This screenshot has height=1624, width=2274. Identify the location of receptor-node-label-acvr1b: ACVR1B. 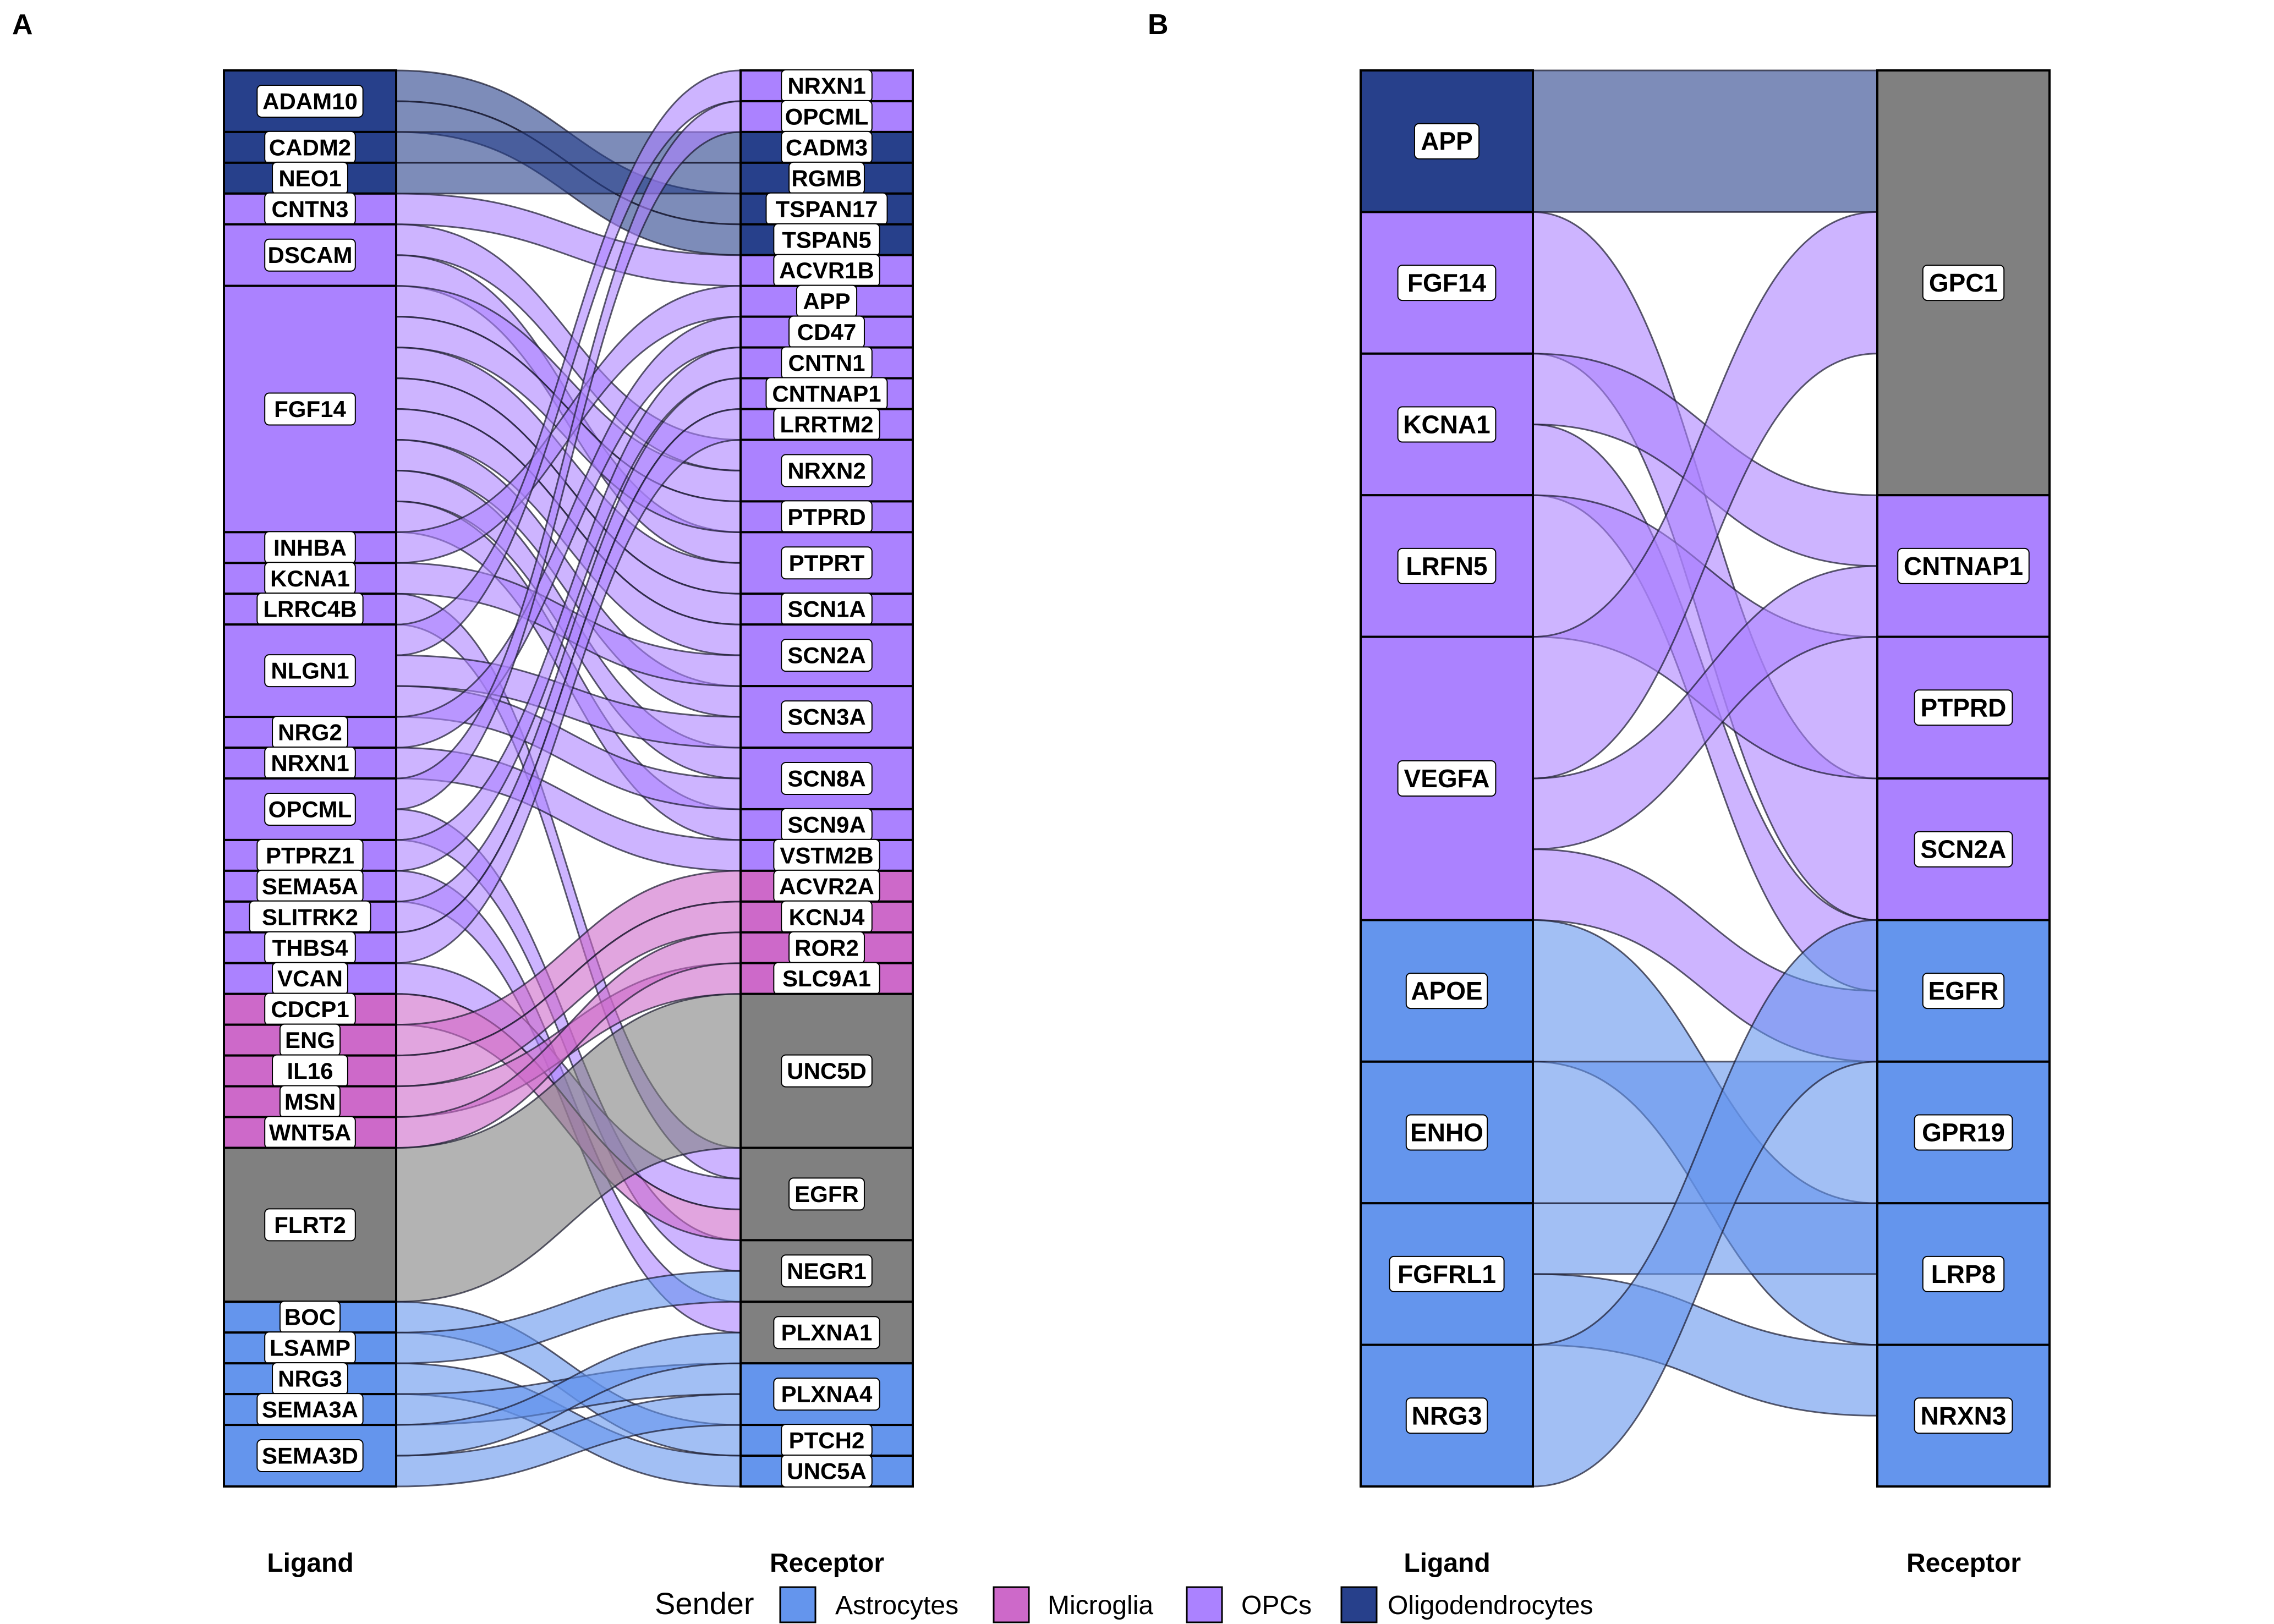
(827, 270).